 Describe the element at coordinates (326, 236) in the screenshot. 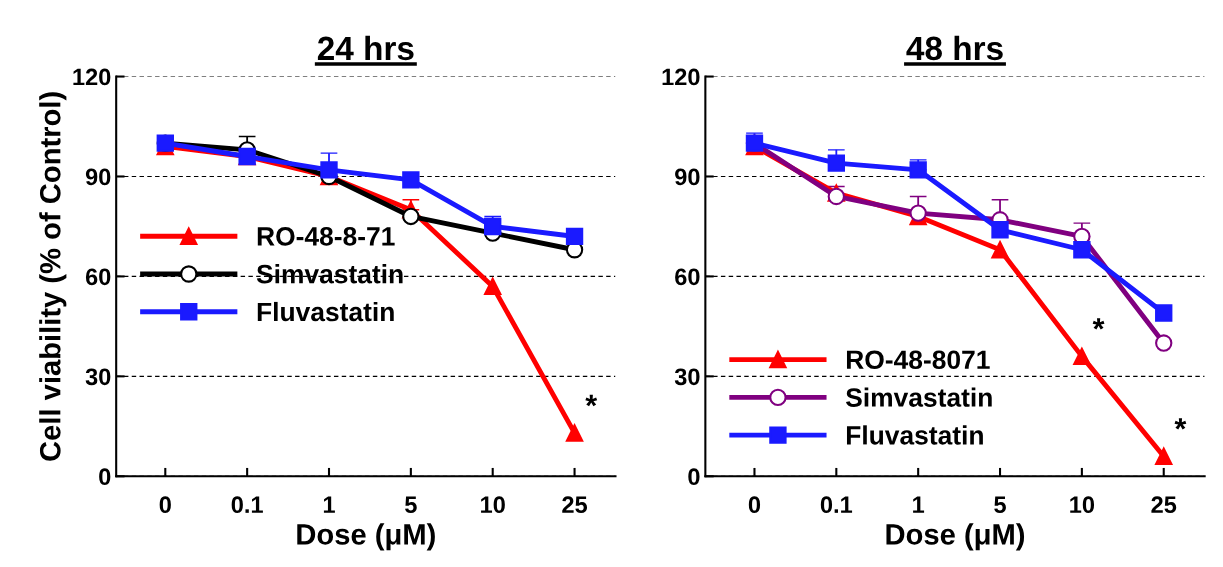

I see `legend-label: RO-48-8-71` at that location.